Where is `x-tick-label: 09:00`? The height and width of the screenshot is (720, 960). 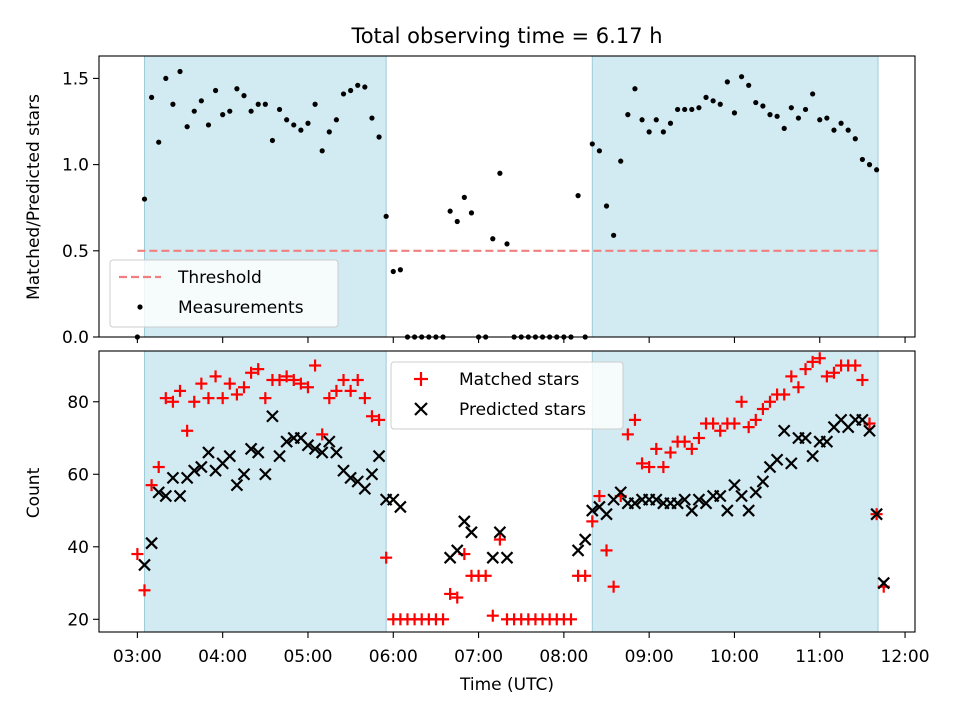 x-tick-label: 09:00 is located at coordinates (649, 657).